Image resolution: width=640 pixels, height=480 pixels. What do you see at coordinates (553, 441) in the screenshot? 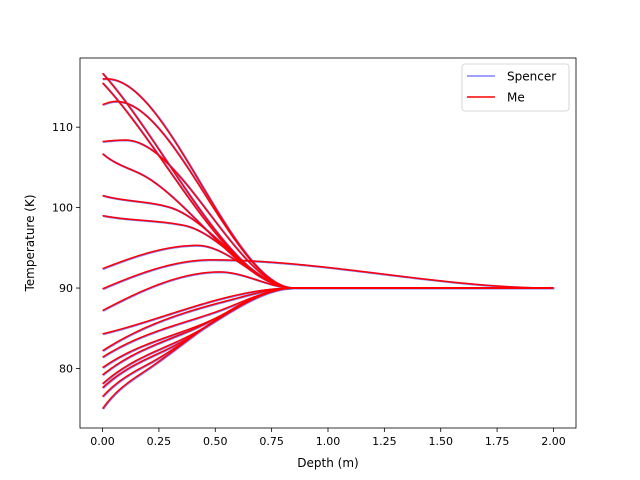
I see `x-tick-label: 2.00` at bounding box center [553, 441].